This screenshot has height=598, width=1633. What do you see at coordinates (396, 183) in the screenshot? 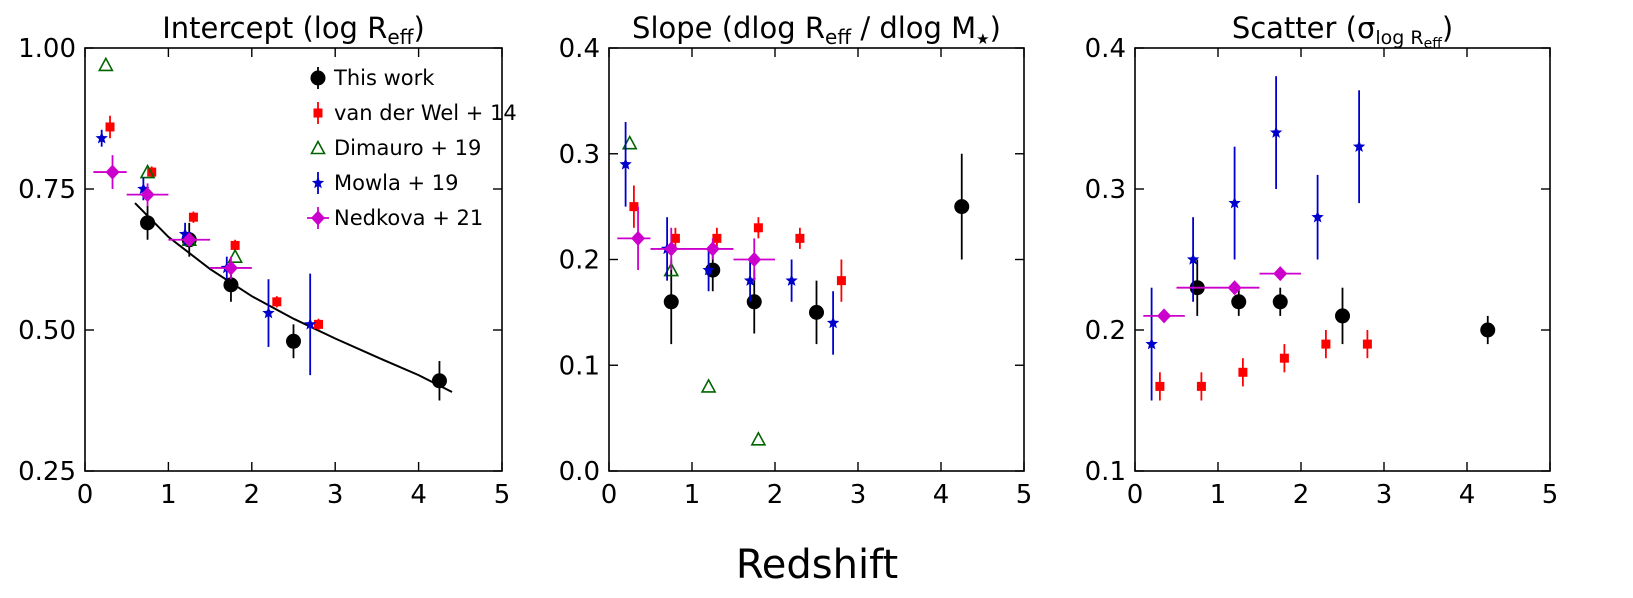
I see `legend-label-mowla-19: Mowla + 19` at bounding box center [396, 183].